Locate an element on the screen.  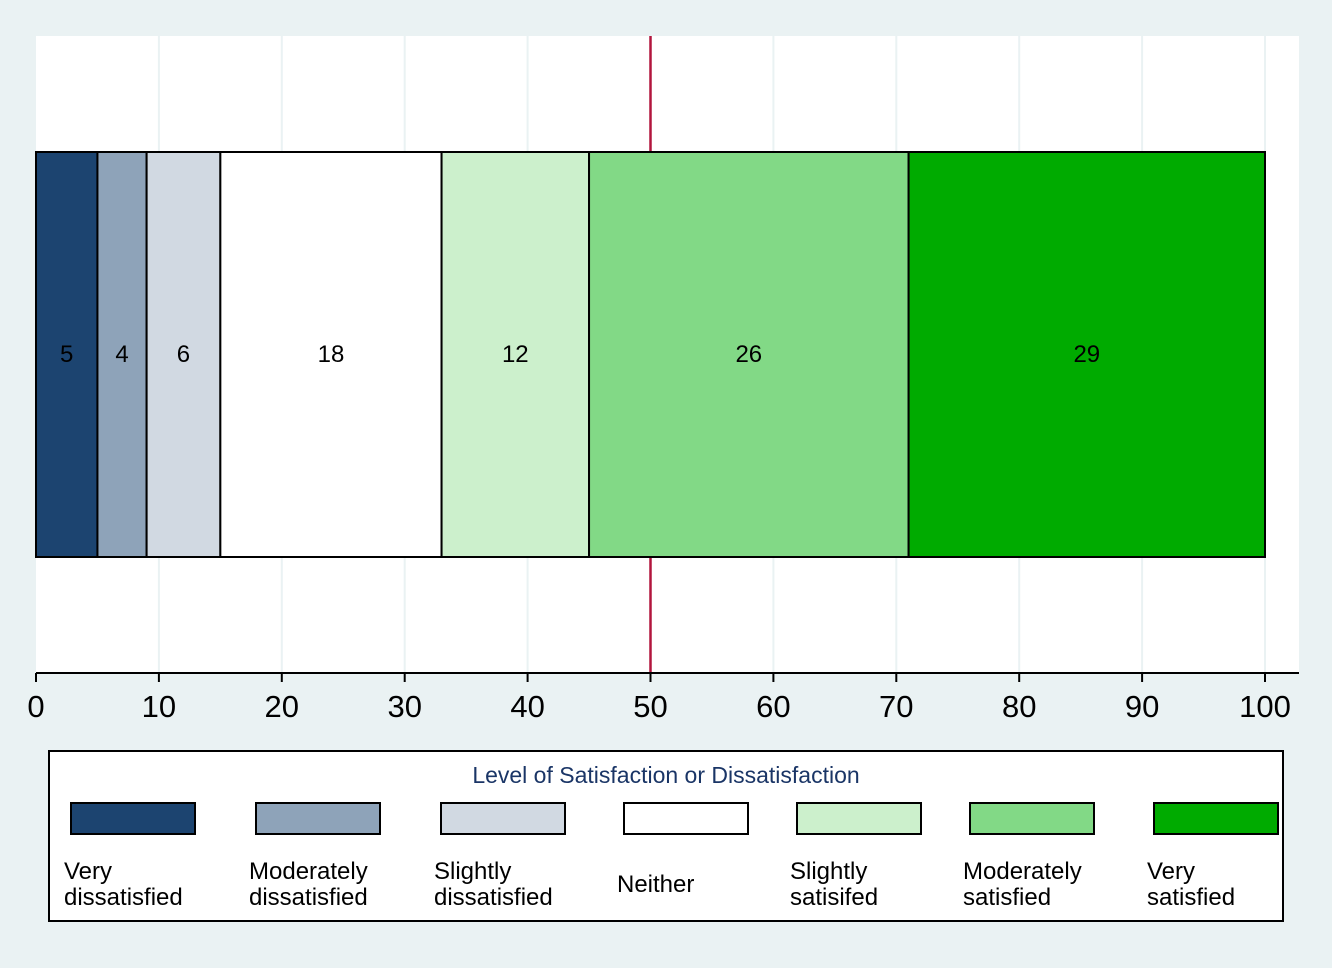
legend-item: Very dissatisfied is located at coordinates (140, 862).